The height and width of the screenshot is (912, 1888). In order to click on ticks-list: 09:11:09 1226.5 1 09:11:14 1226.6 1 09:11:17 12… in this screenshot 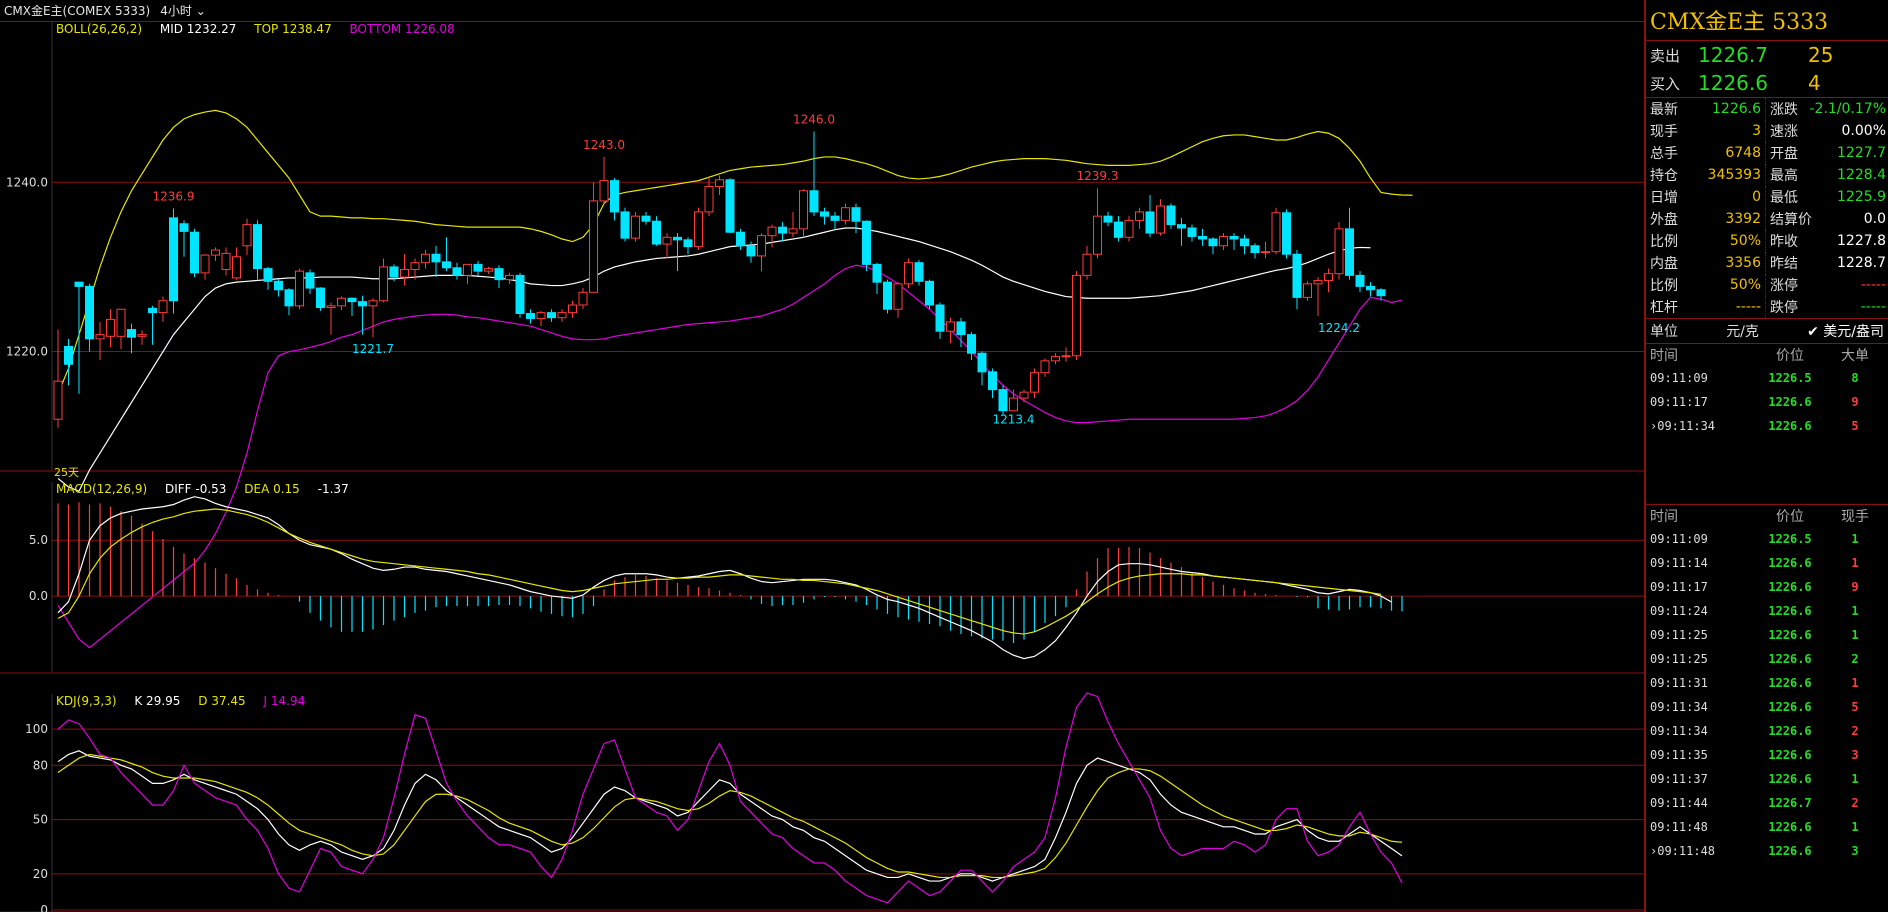, I will do `click(1767, 695)`.